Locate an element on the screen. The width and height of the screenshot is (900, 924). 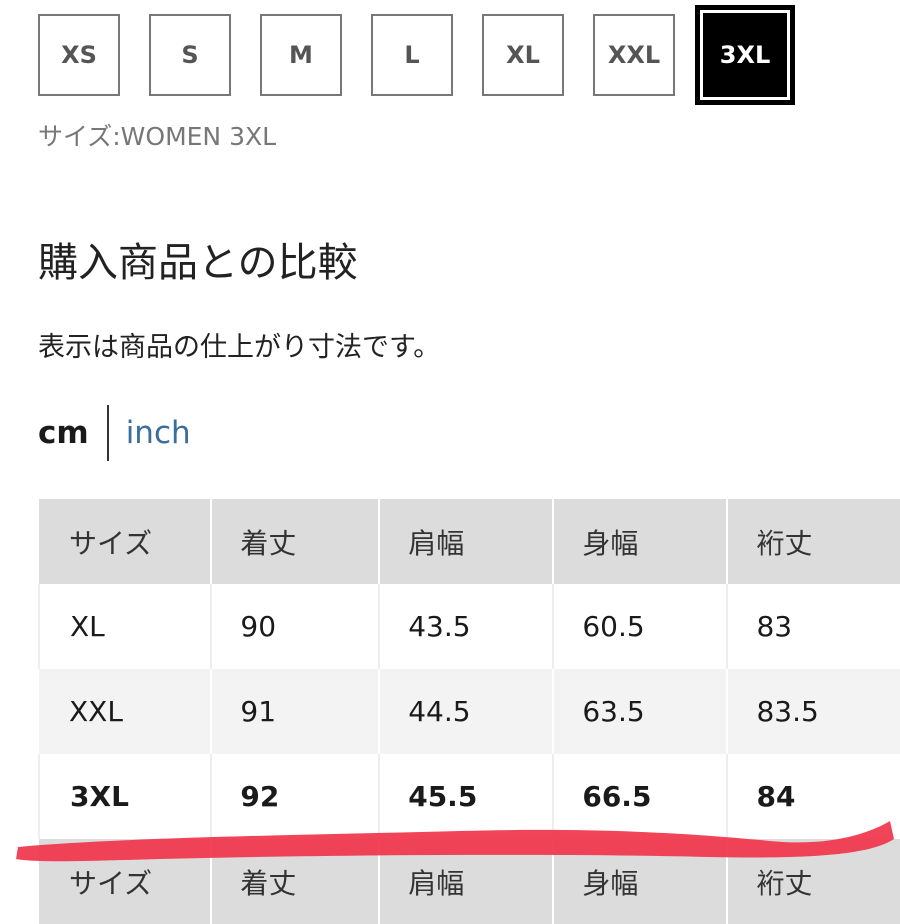
selected-size-label: サイズ:WOMEN 3XL is located at coordinates (157, 136).